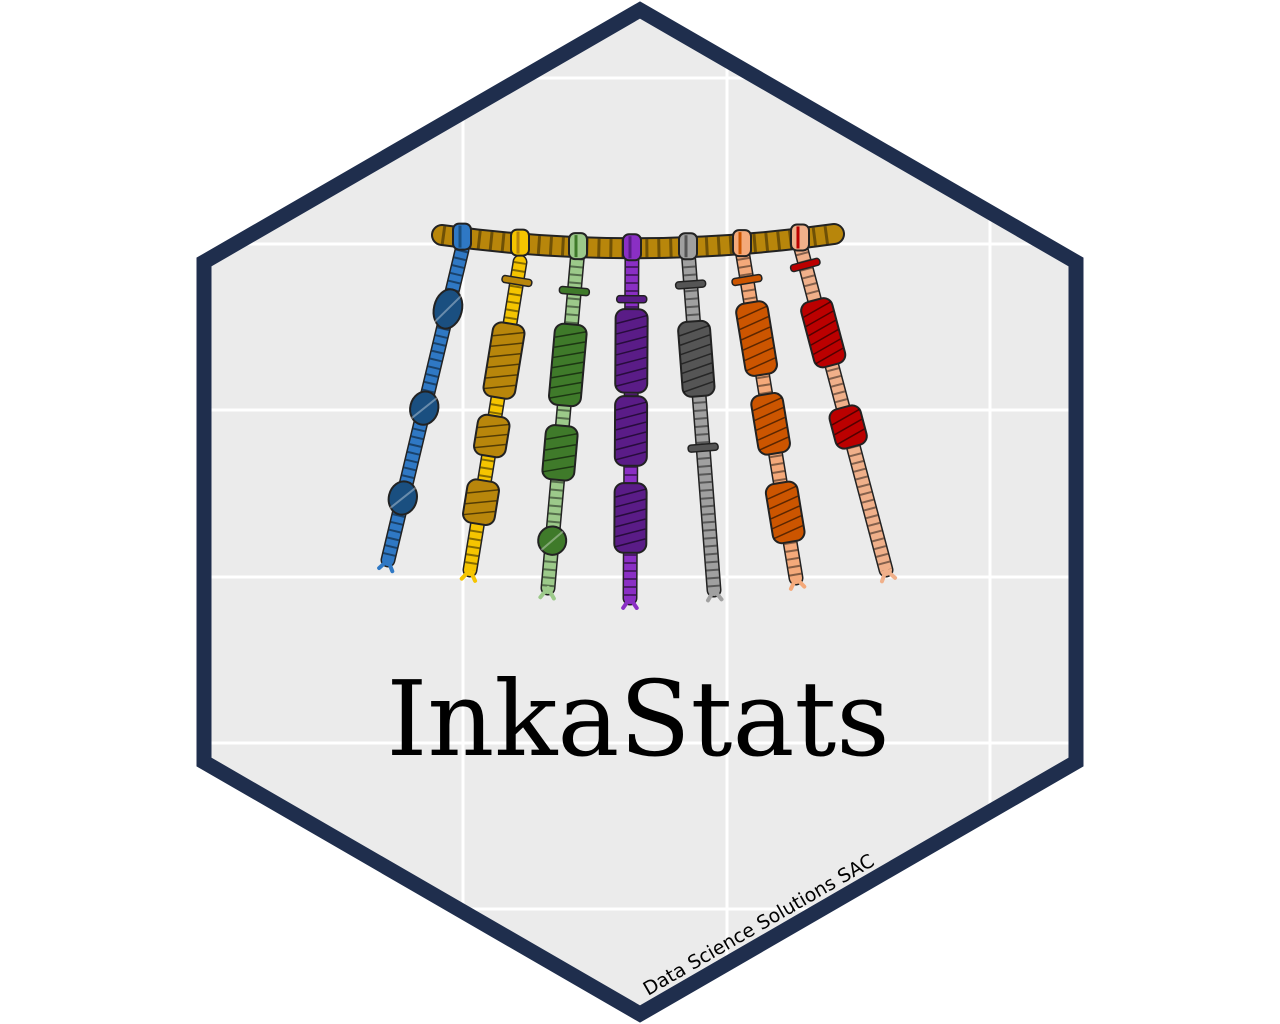 This screenshot has width=1280, height=1024. What do you see at coordinates (637, 719) in the screenshot?
I see `logo-title: InkaStats` at bounding box center [637, 719].